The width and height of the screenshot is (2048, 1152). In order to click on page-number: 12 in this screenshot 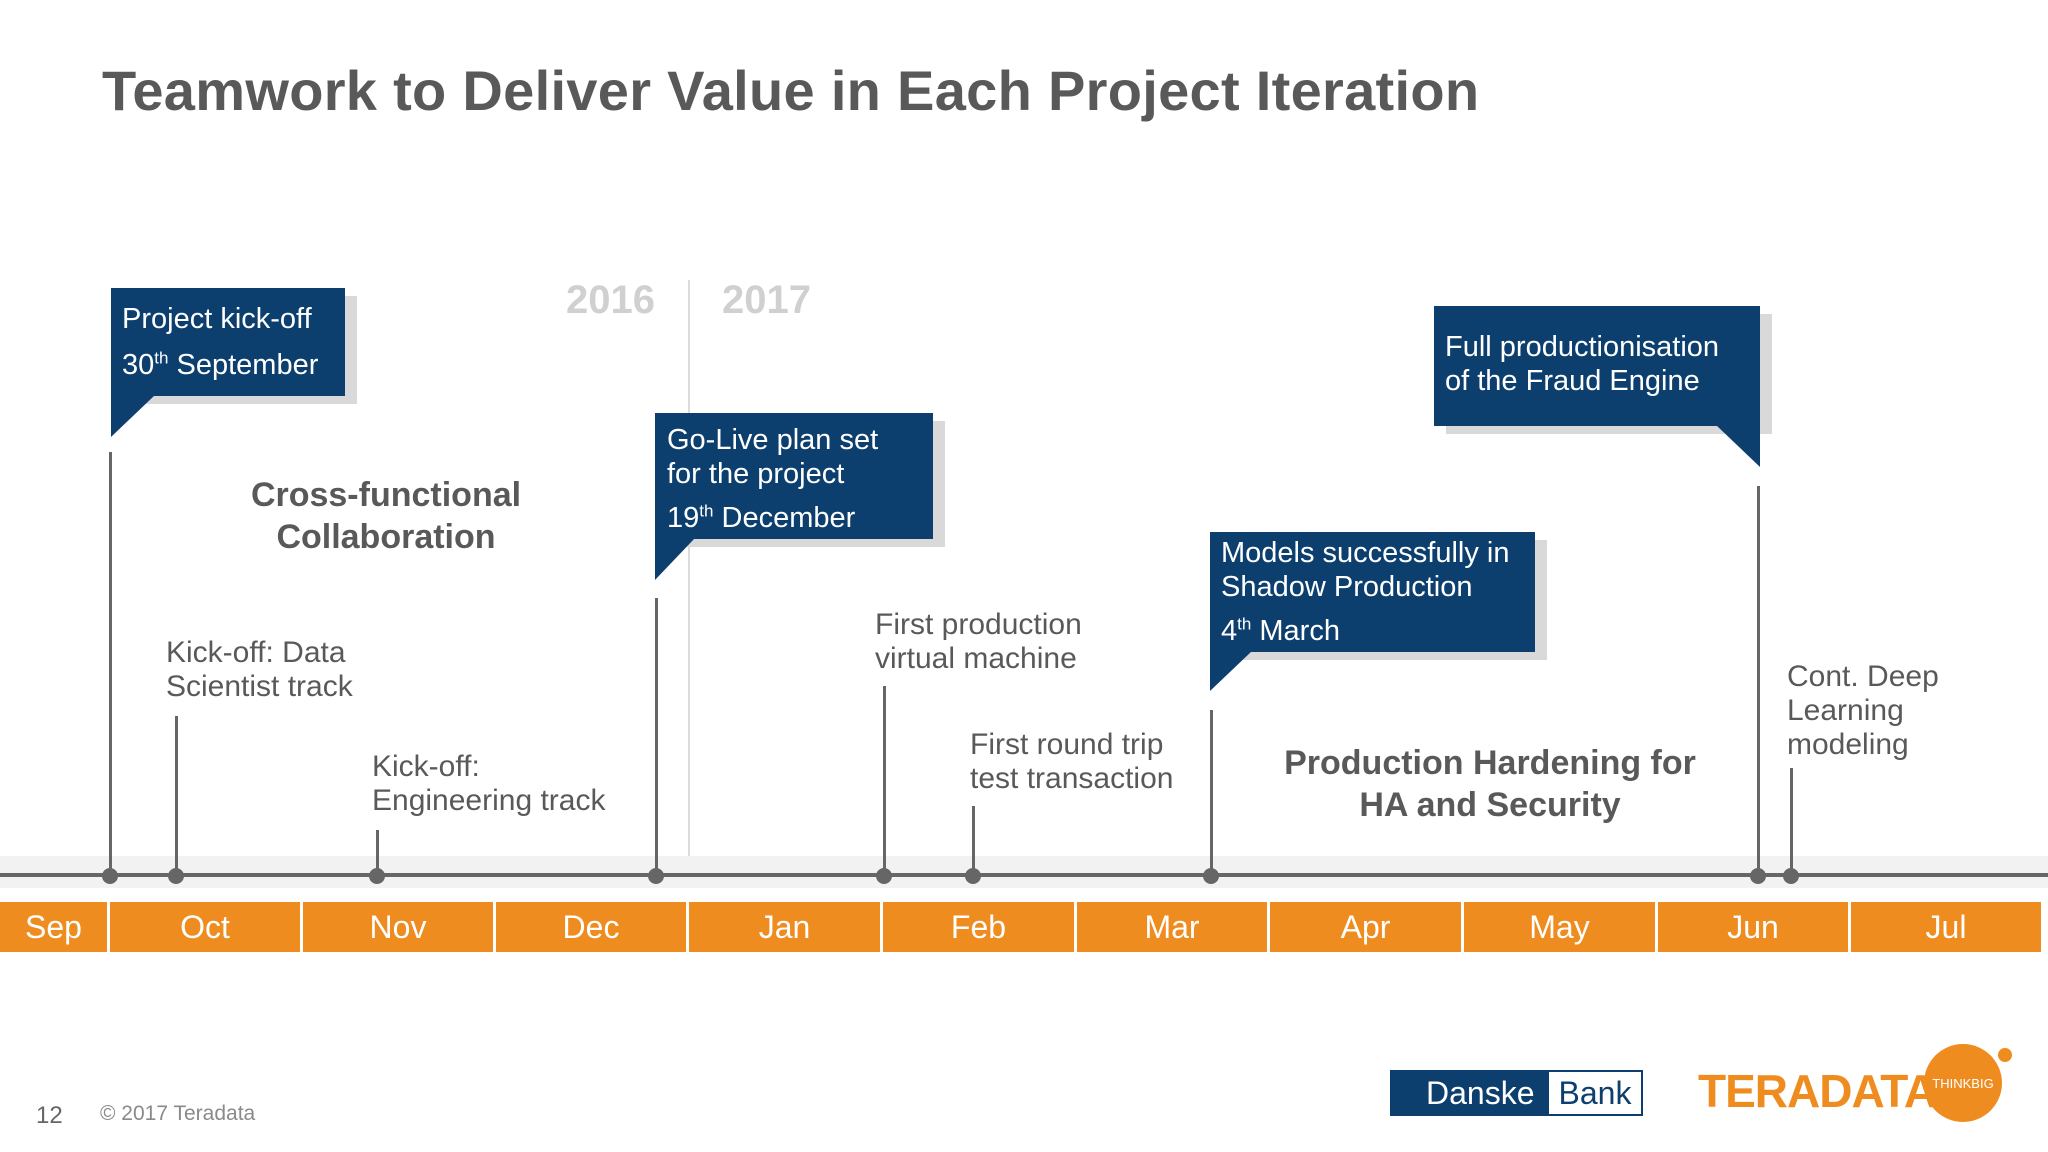, I will do `click(49, 1115)`.